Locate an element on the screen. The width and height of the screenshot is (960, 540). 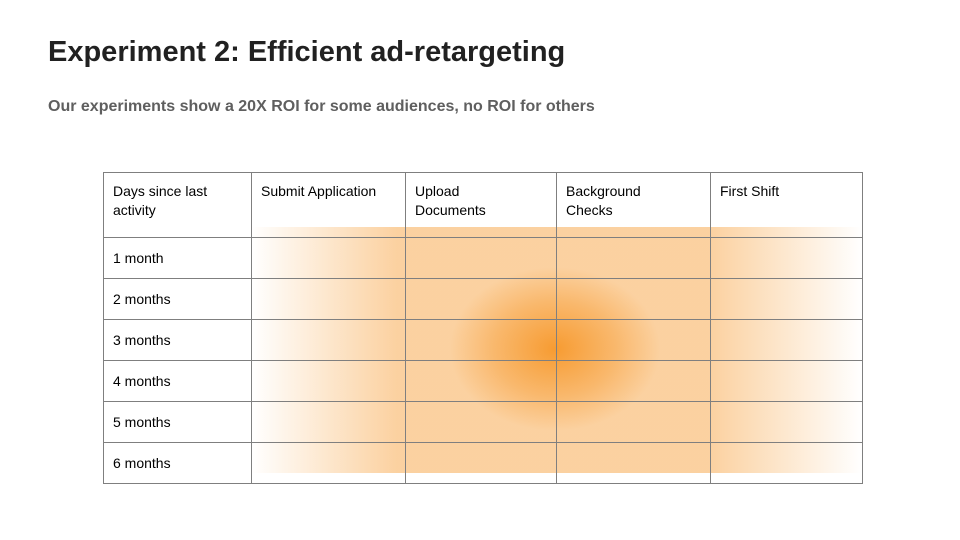
table-row: 1 month is located at coordinates (483, 258).